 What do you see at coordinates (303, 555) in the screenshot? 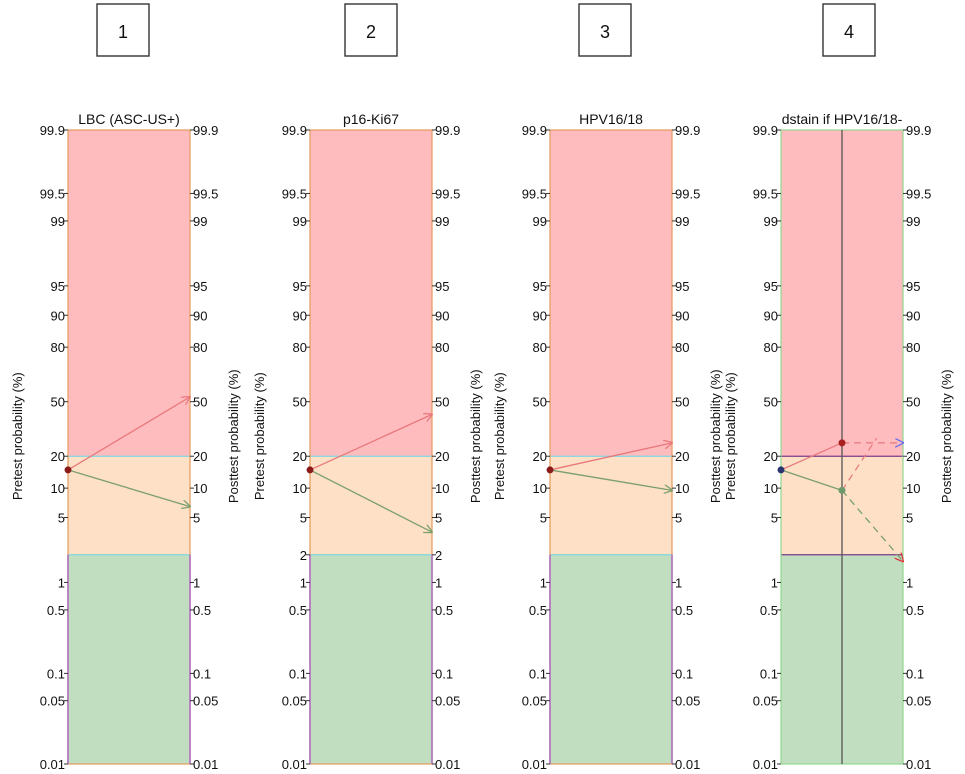
I see `left-tick-label: 2` at bounding box center [303, 555].